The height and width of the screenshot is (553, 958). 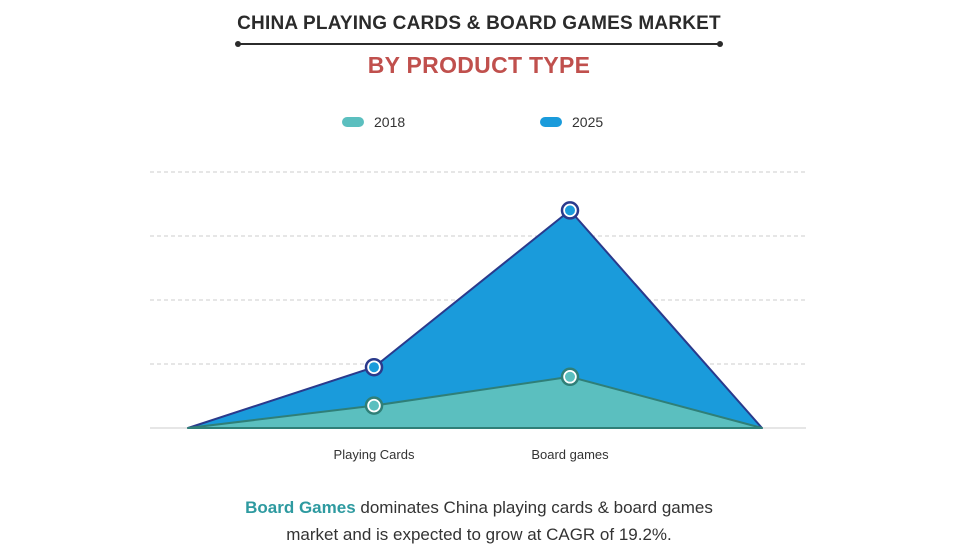 What do you see at coordinates (374, 454) in the screenshot?
I see `x-tick-label-0: Playing Cards` at bounding box center [374, 454].